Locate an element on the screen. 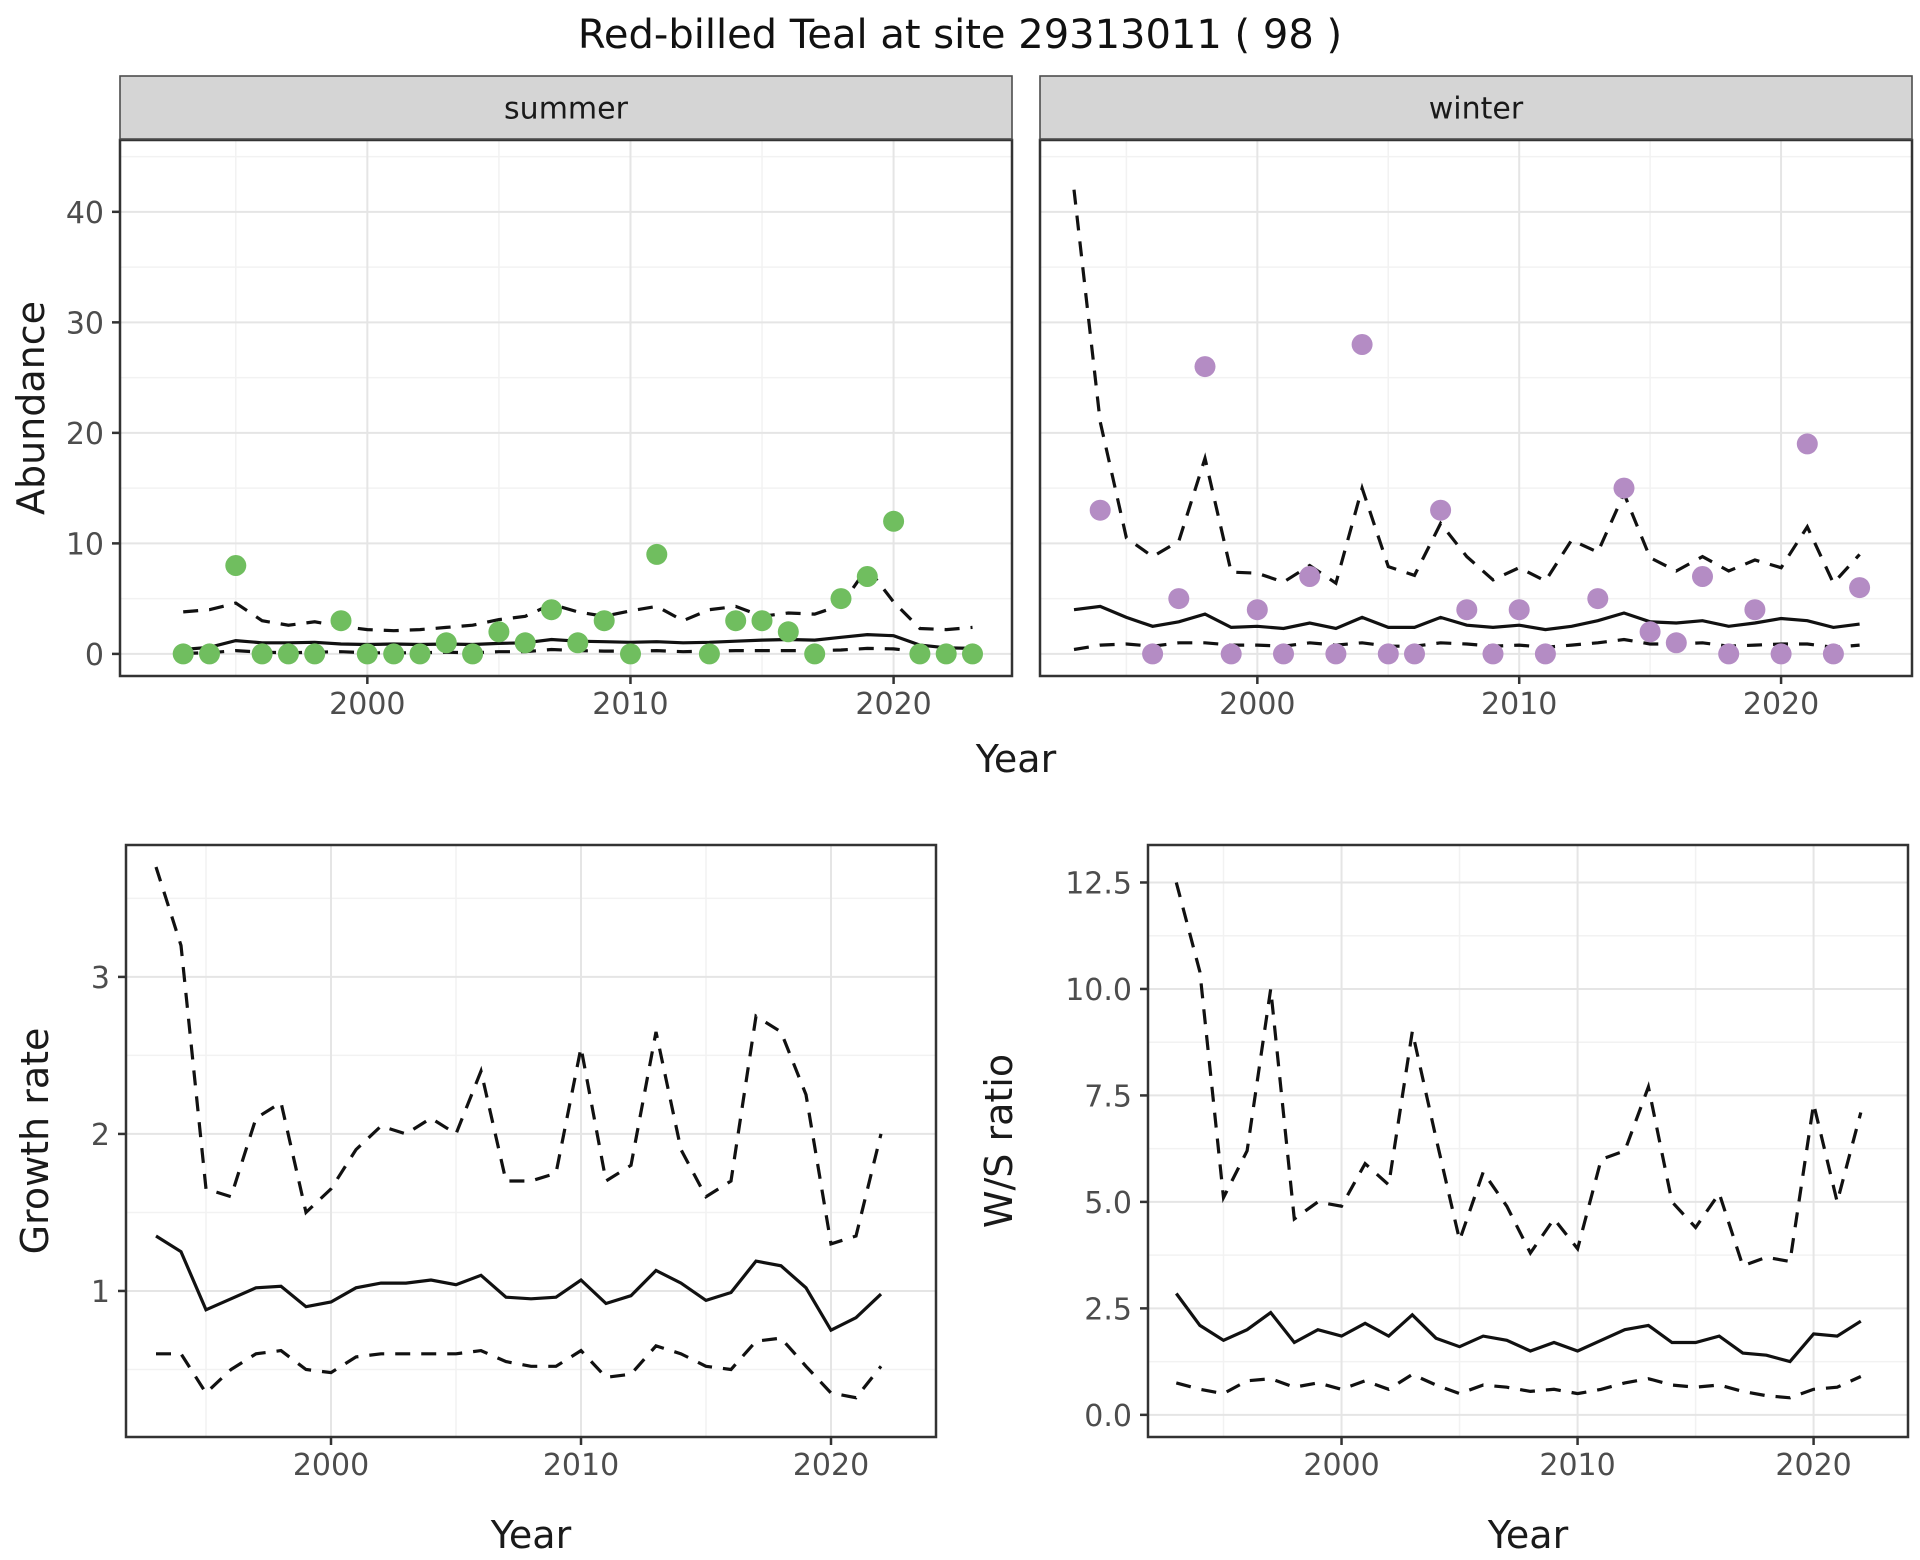  y-tick-label: 2.5 is located at coordinates (1108, 1309).